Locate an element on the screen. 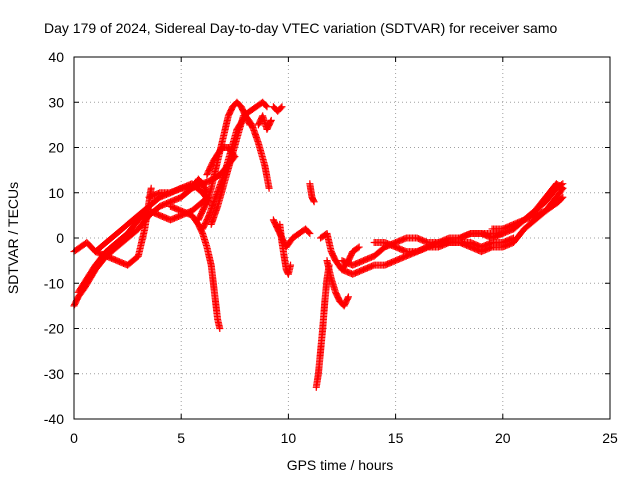 The width and height of the screenshot is (640, 480). series-track-u is located at coordinates (468, 220).